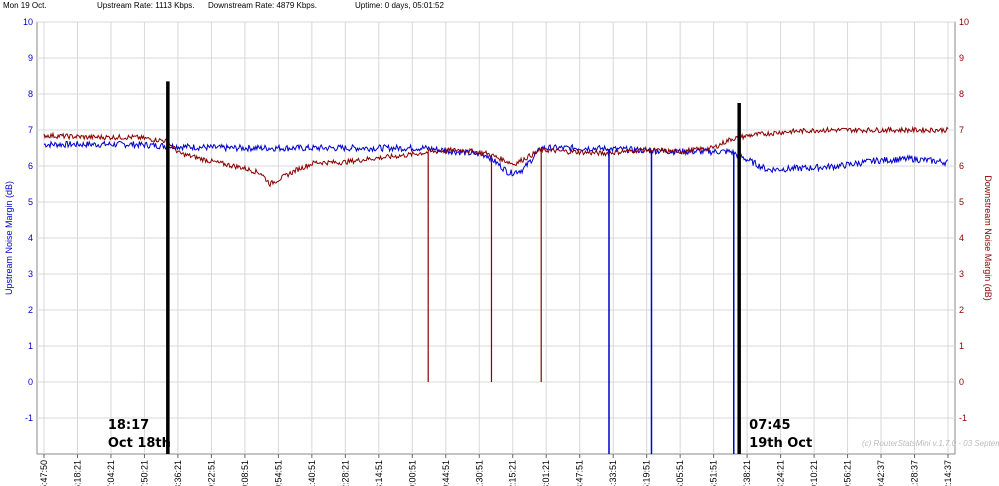 Image resolution: width=999 pixels, height=486 pixels. I want to click on x-tick-label: 19:22:51, so click(211, 473).